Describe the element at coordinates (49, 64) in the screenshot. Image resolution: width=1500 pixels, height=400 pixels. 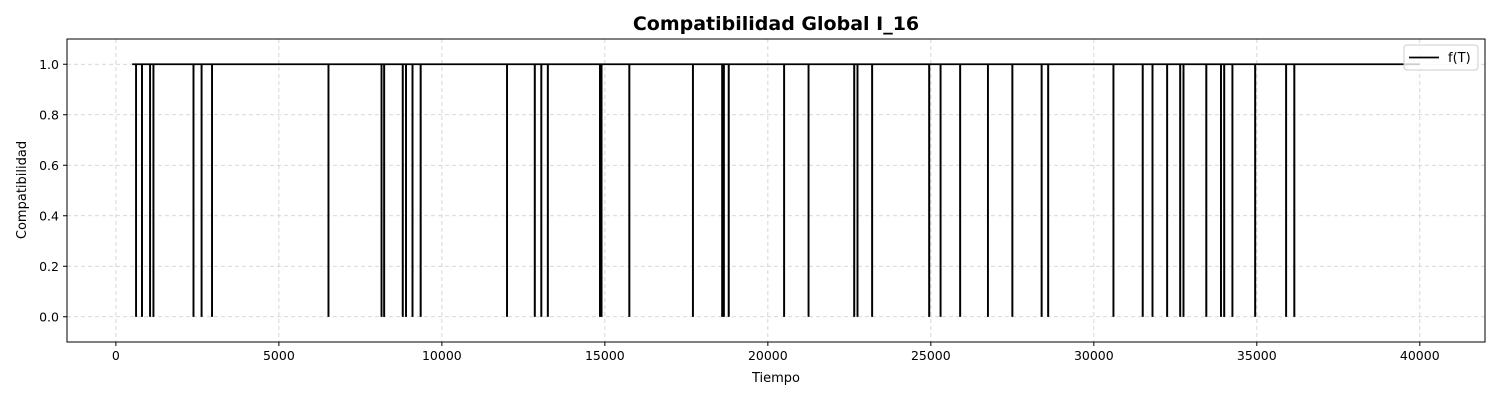
I see `y-tick-label: 1.0` at that location.